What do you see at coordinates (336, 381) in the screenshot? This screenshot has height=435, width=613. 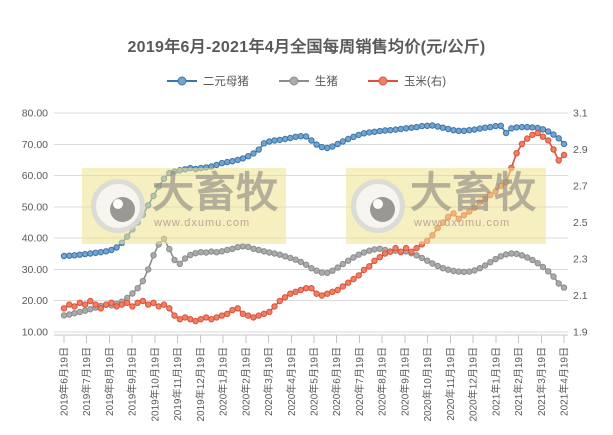 I see `svg-text: 2020年6月19日` at bounding box center [336, 381].